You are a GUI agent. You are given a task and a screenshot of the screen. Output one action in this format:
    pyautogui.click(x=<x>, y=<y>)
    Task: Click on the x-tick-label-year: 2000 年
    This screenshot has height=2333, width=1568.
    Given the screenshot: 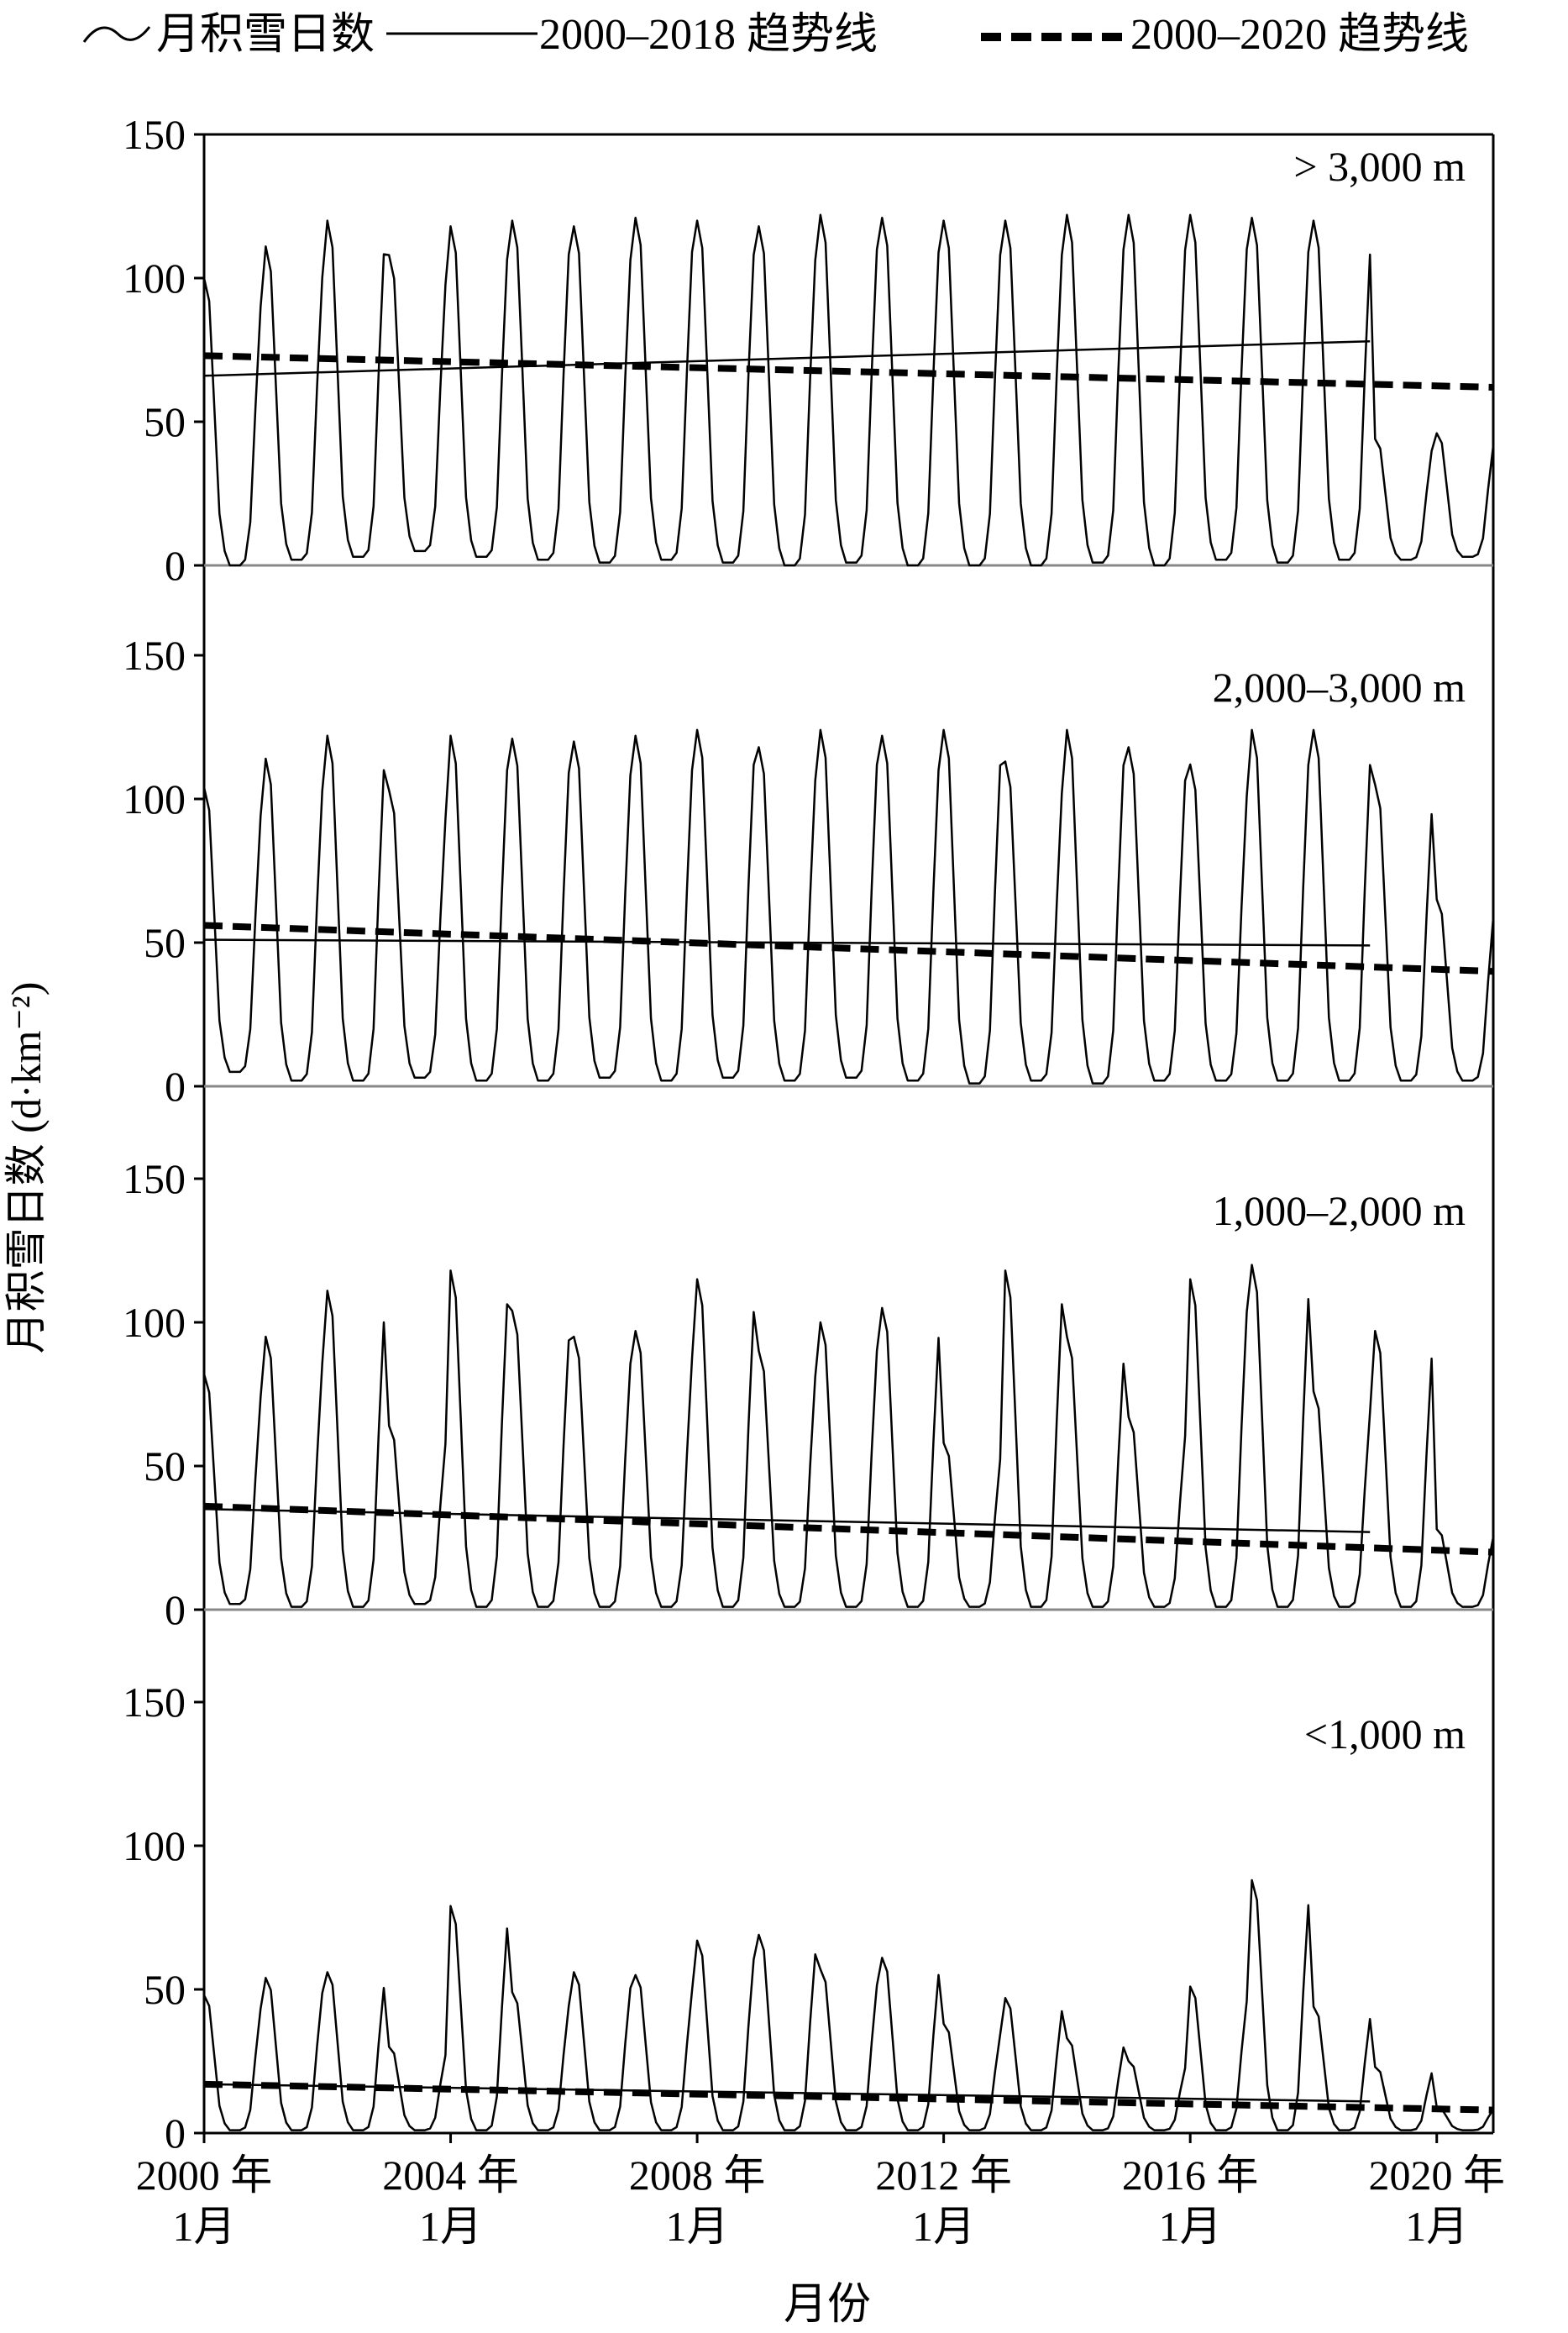 What is the action you would take?
    pyautogui.click(x=204, y=2175)
    